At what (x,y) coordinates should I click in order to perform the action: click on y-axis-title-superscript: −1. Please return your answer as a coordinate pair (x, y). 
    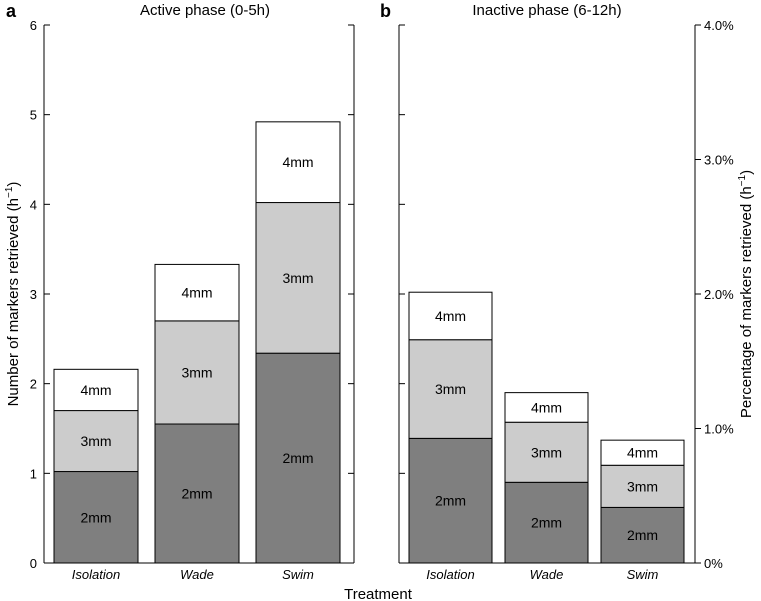
    Looking at the image, I should click on (9, 192).